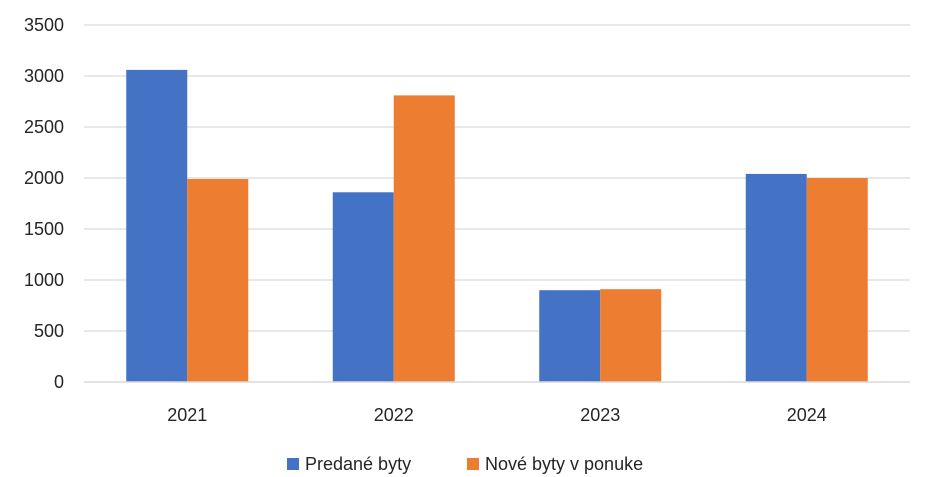  What do you see at coordinates (807, 415) in the screenshot?
I see `x-tick-label: 2024` at bounding box center [807, 415].